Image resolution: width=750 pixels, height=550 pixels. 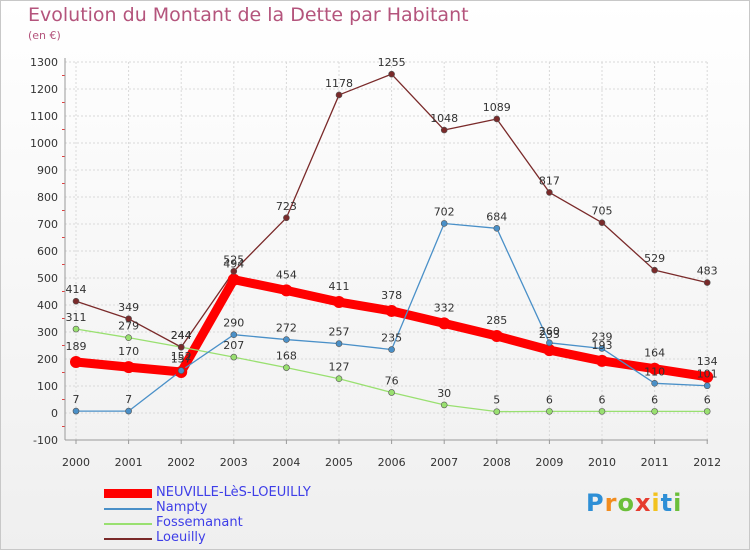 I want to click on legend-label: Nampty, so click(x=182, y=507).